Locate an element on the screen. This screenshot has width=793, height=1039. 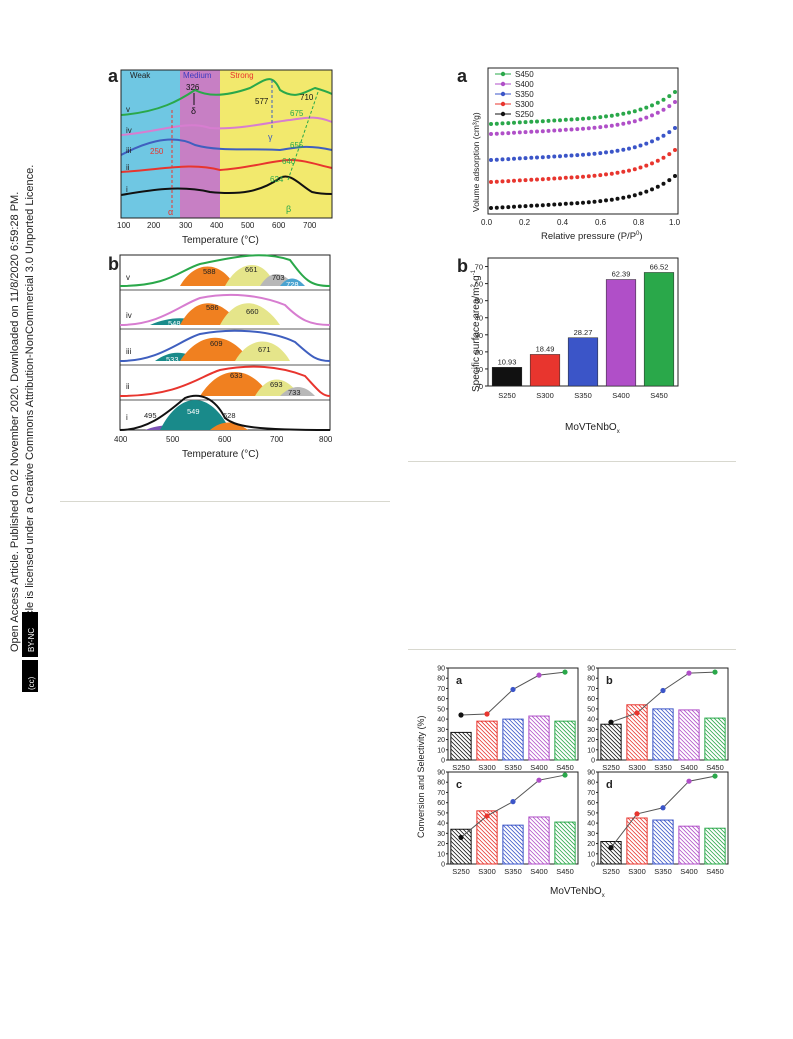
label-577: 577 is located at coordinates (262, 101).